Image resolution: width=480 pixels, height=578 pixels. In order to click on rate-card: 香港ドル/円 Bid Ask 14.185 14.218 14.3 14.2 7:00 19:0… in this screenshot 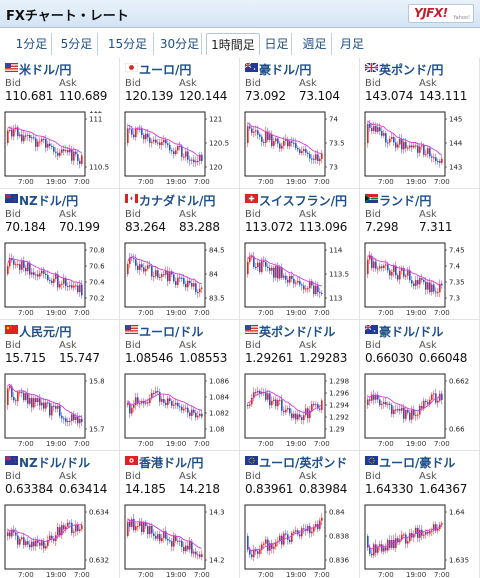, I will do `click(180, 514)`.